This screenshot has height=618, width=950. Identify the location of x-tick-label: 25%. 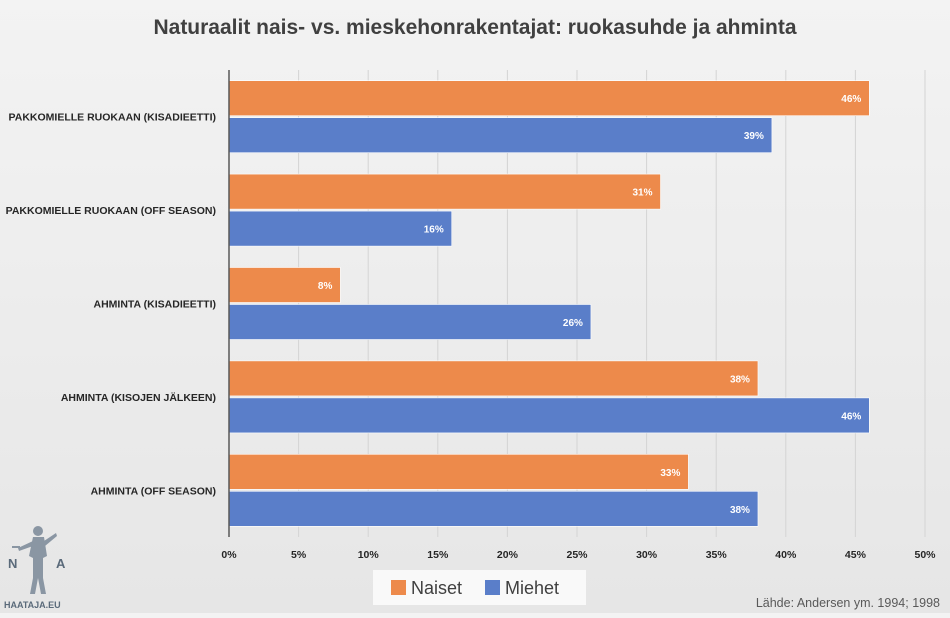
(577, 555).